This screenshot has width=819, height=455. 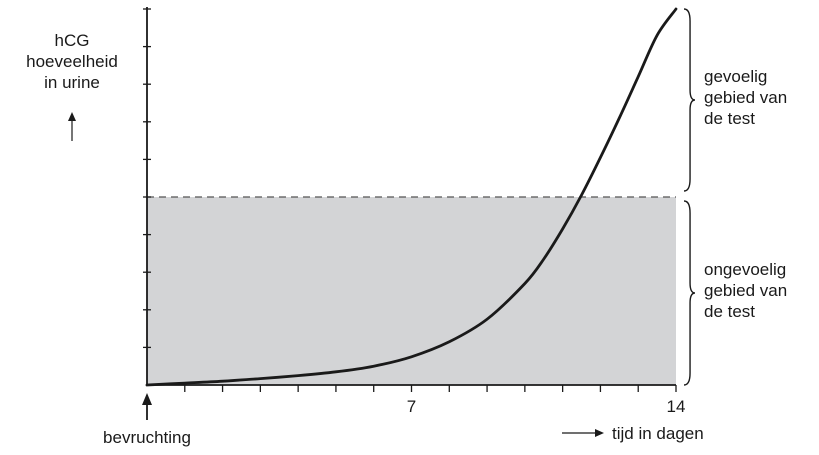 I want to click on x-tick-label: 14, so click(x=676, y=406).